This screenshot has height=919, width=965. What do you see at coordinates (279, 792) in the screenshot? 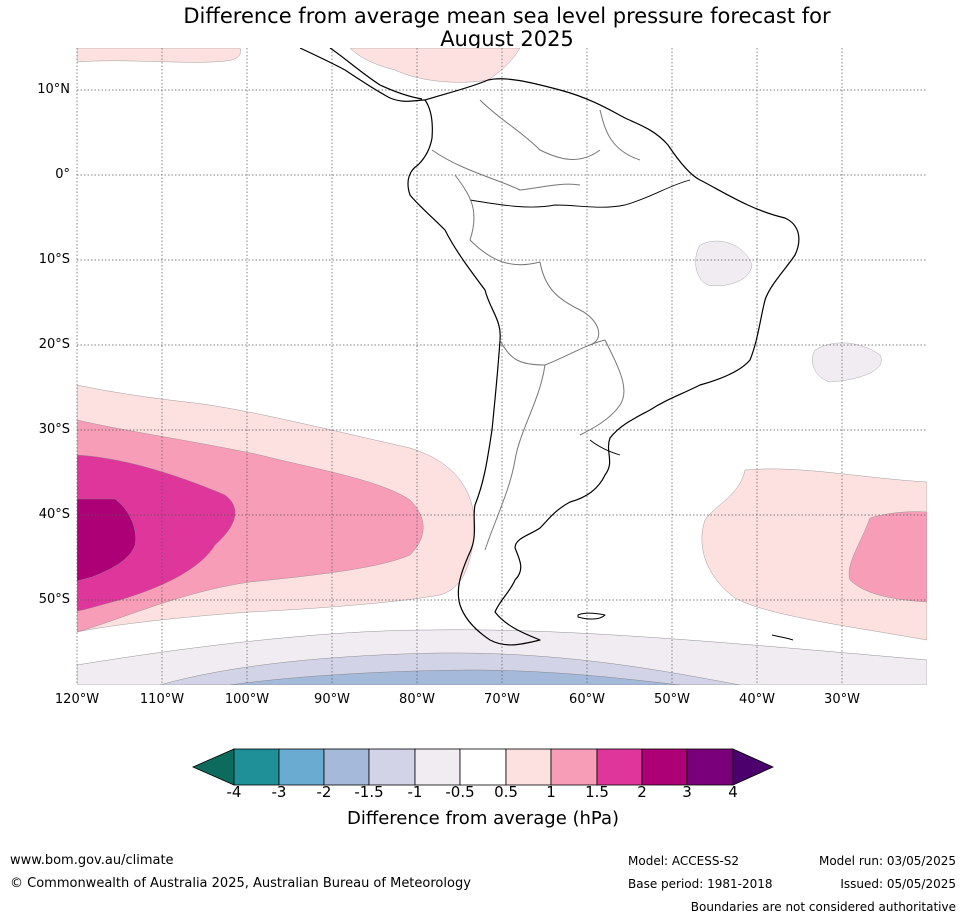
I see `colorbar-tick: -3` at bounding box center [279, 792].